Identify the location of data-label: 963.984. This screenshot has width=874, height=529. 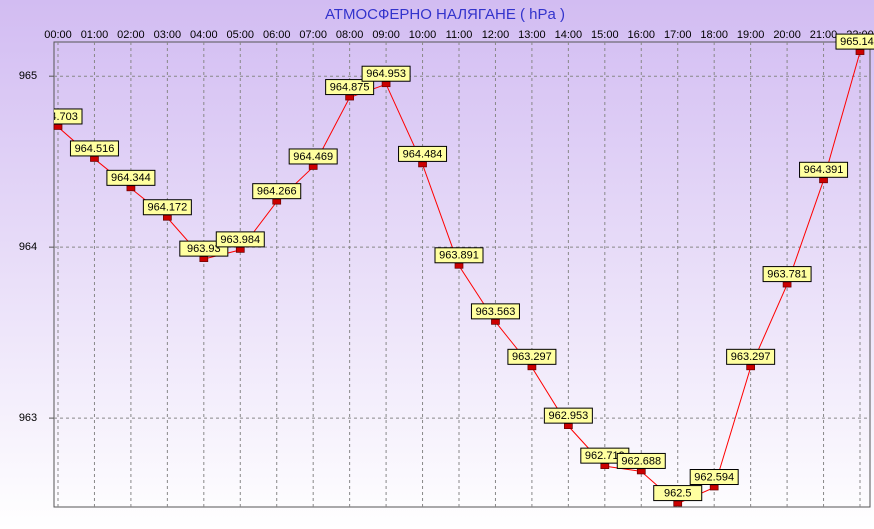
(240, 240).